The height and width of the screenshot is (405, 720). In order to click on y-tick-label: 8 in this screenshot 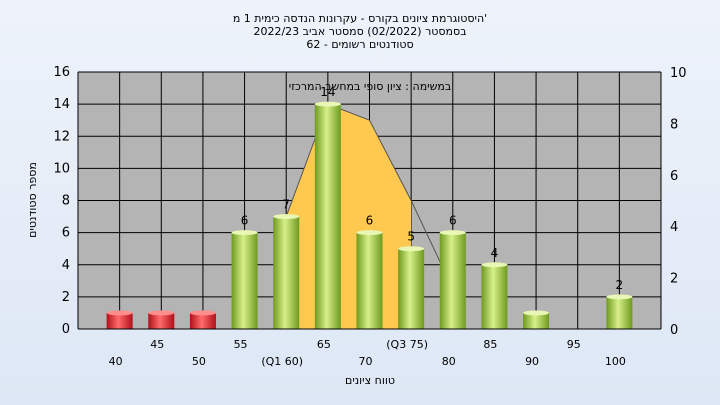, I will do `click(66, 201)`.